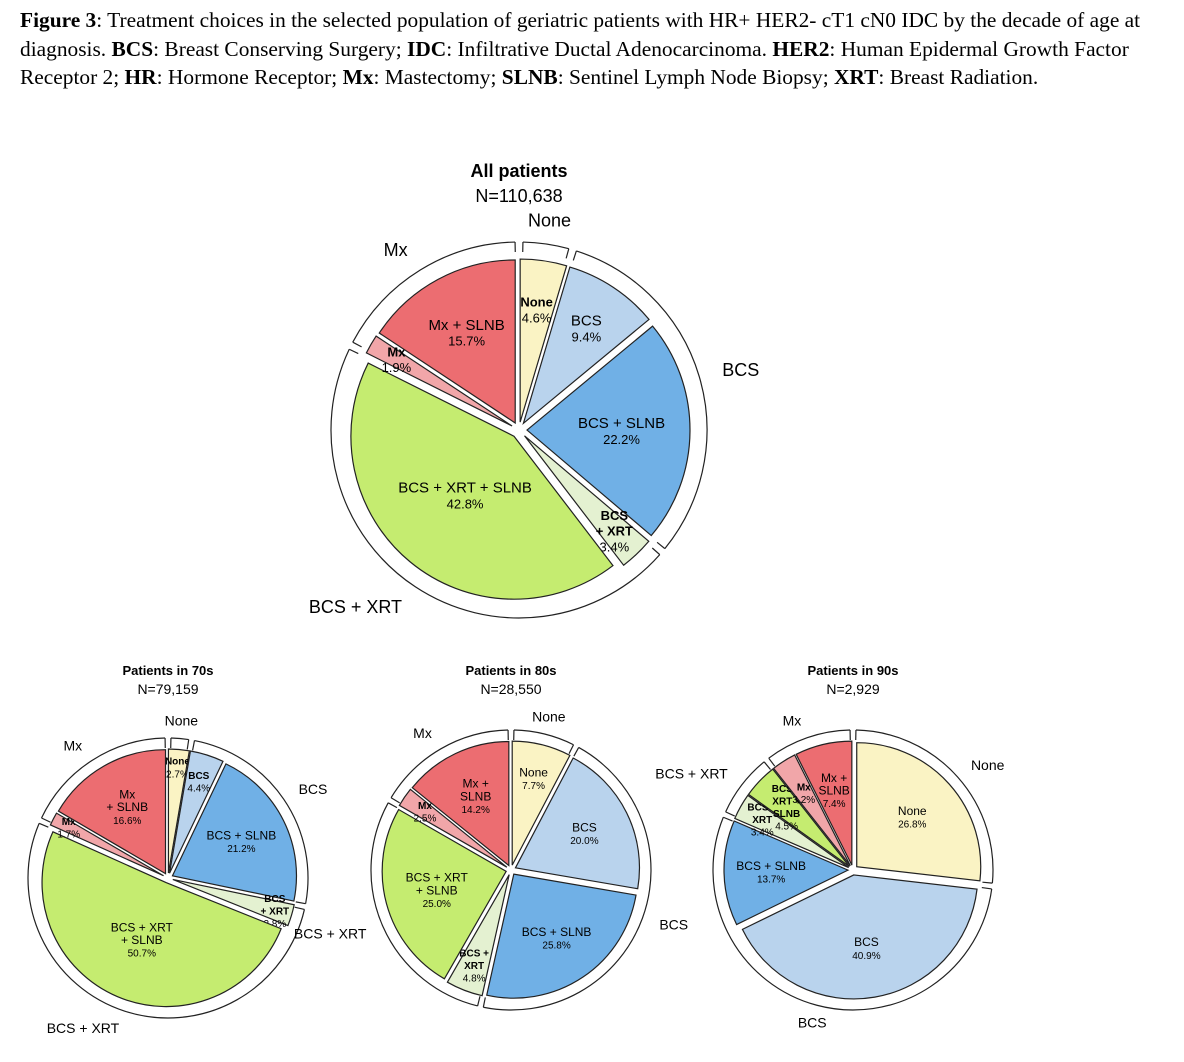 This screenshot has height=1062, width=1184. What do you see at coordinates (475, 810) in the screenshot?
I see `slice-percent: 14.2%` at bounding box center [475, 810].